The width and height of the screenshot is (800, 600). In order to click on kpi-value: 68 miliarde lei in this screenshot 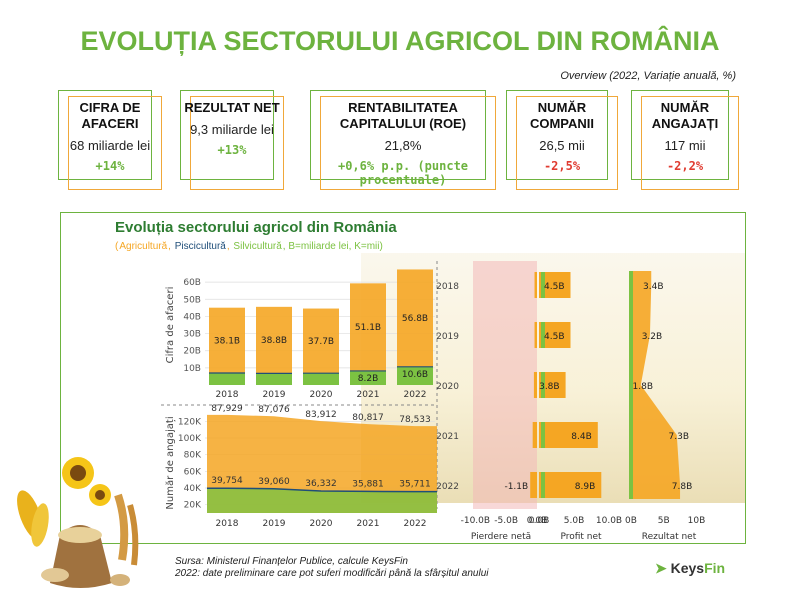, I will do `click(110, 145)`.